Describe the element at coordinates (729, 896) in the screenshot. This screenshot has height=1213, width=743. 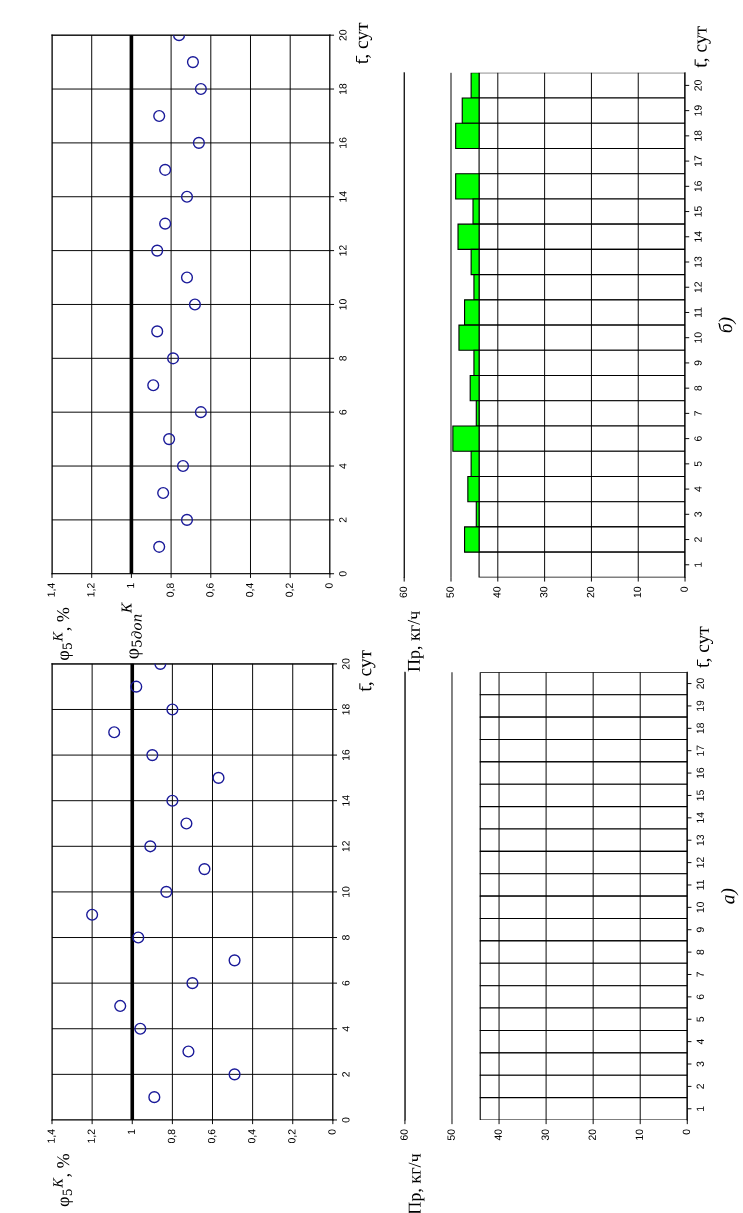
I see `text: а)` at that location.